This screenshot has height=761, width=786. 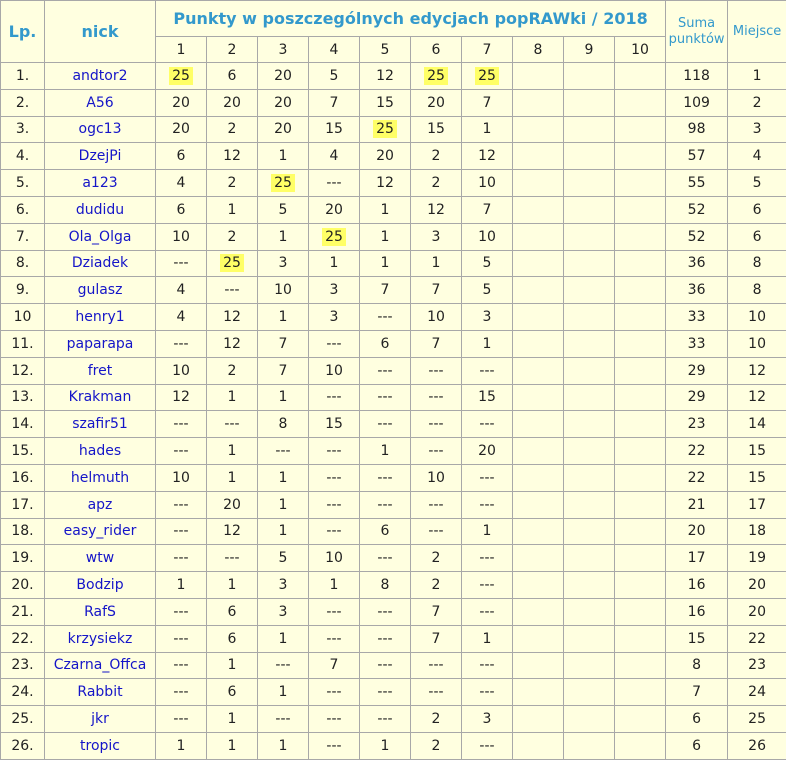 I want to click on header-edition: 2, so click(x=232, y=49).